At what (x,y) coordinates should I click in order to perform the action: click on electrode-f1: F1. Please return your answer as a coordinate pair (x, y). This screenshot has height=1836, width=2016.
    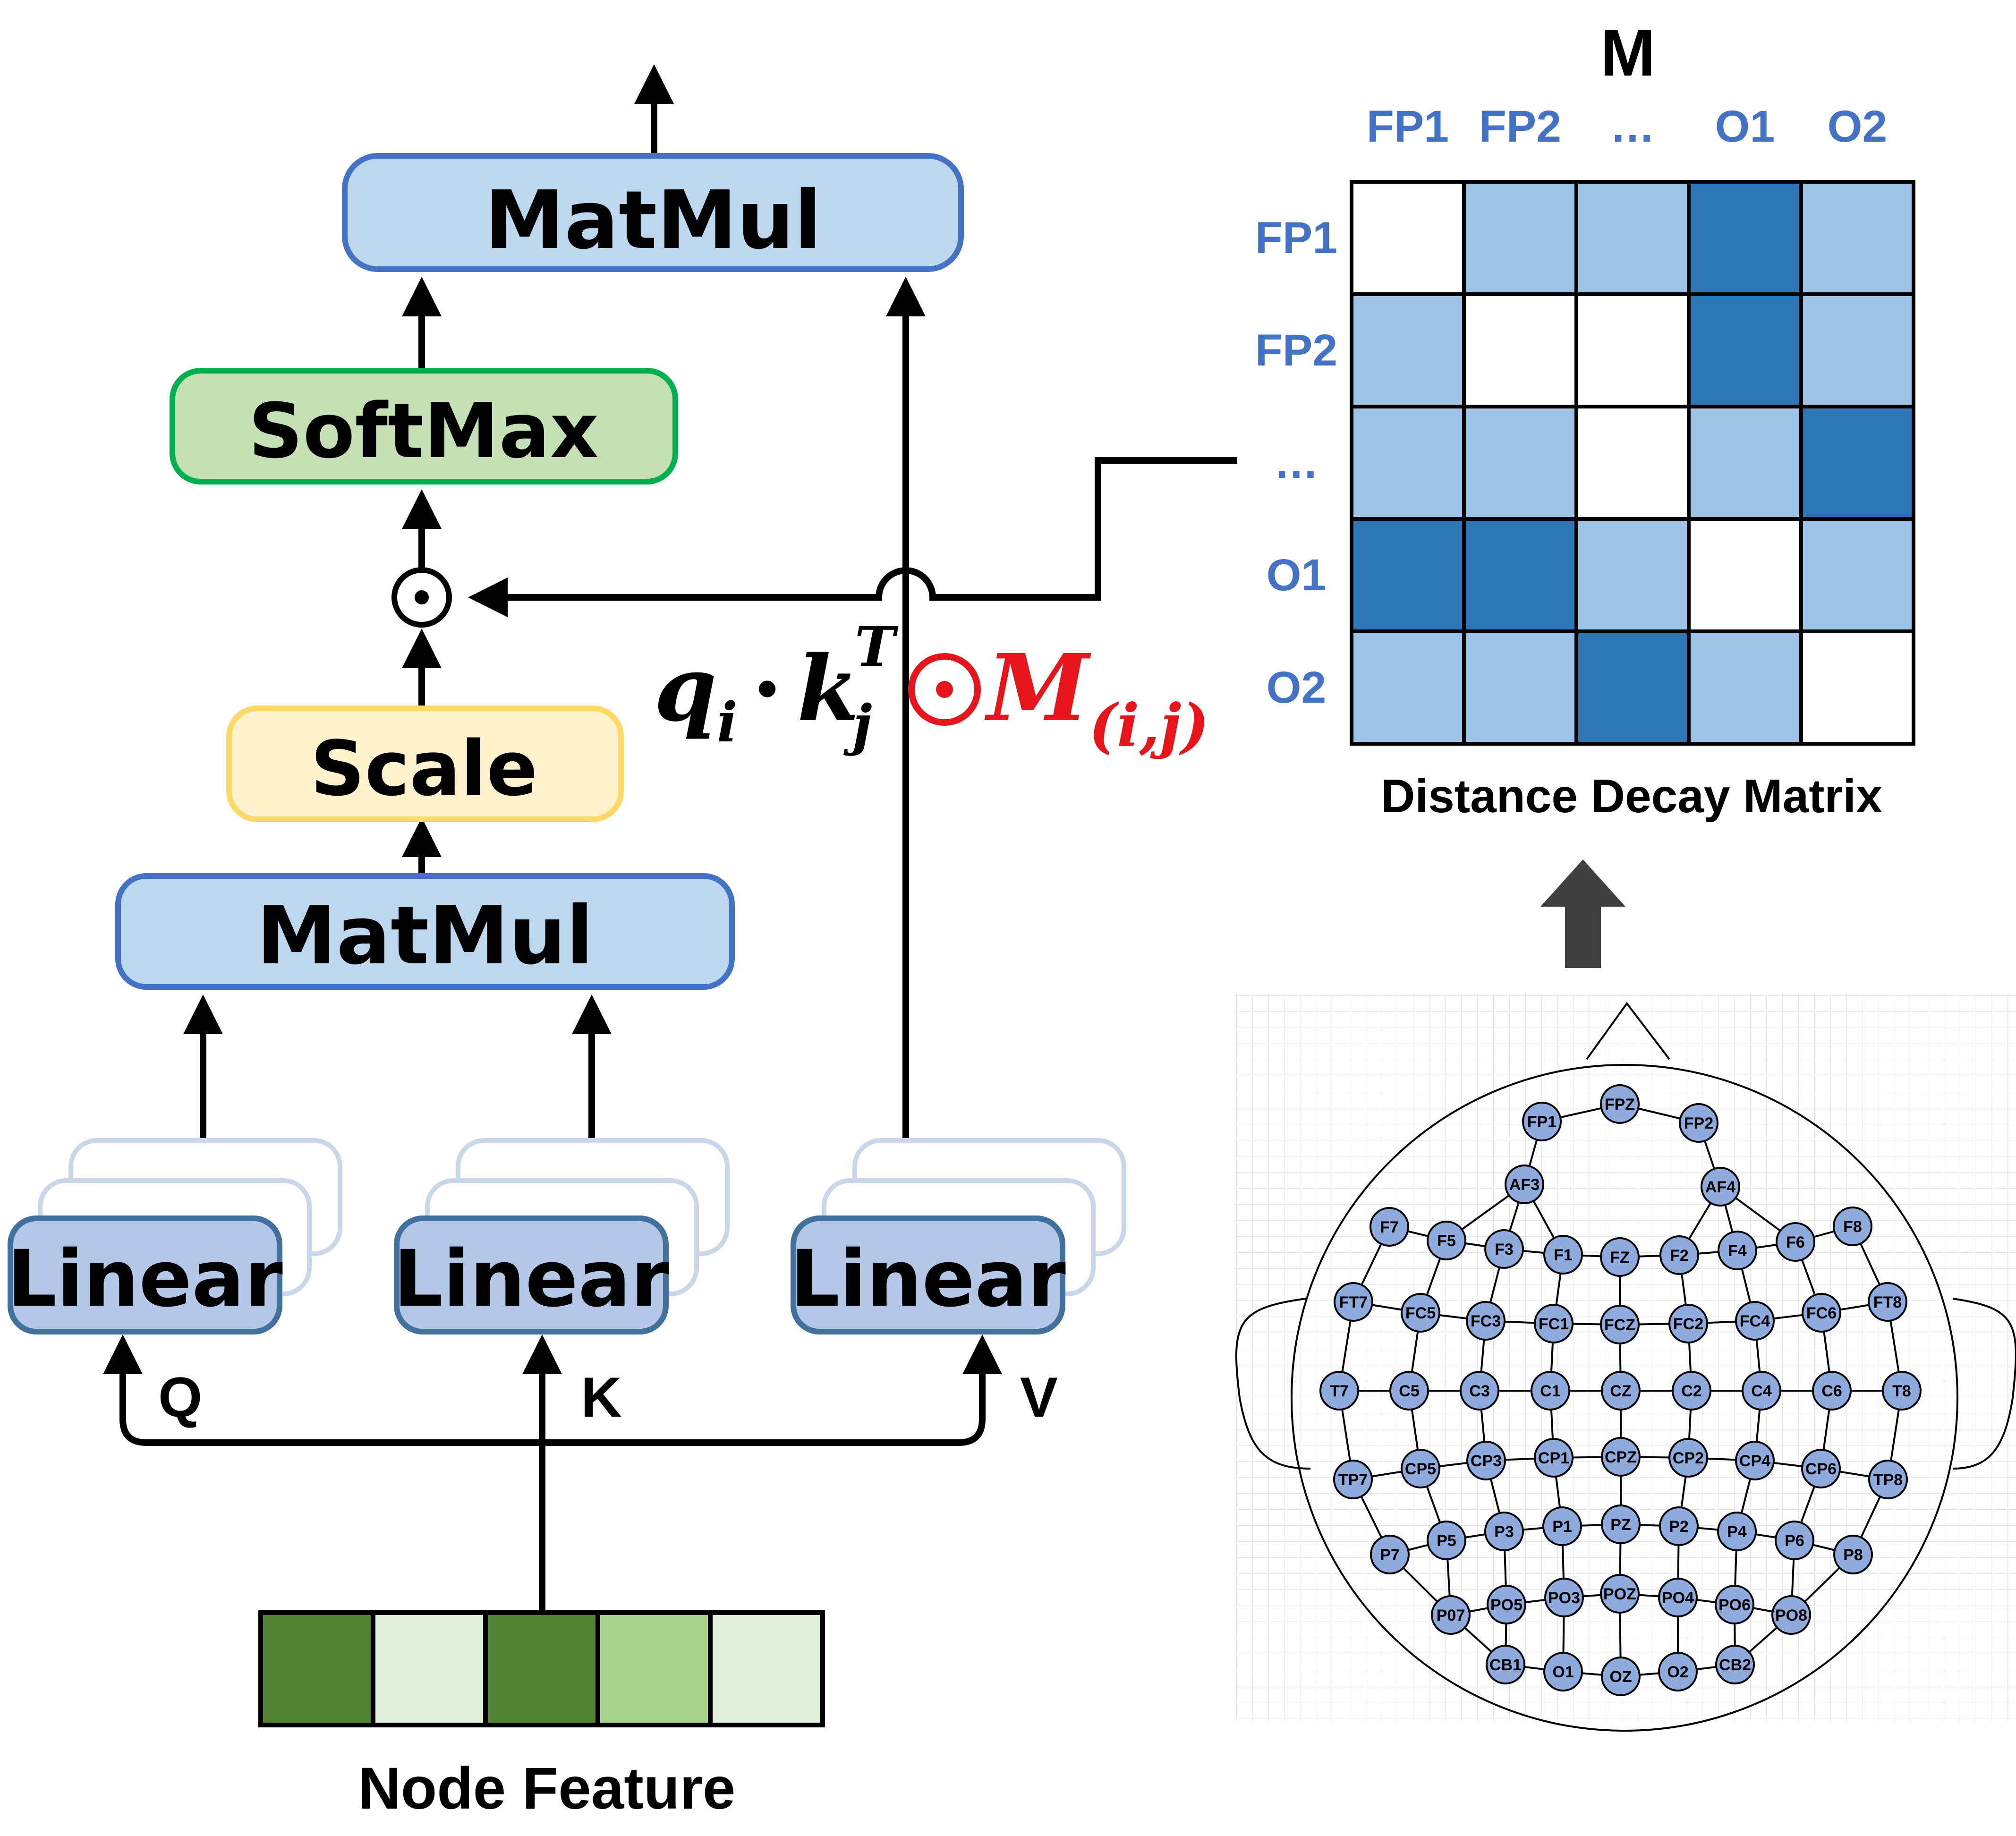
    Looking at the image, I should click on (1563, 1255).